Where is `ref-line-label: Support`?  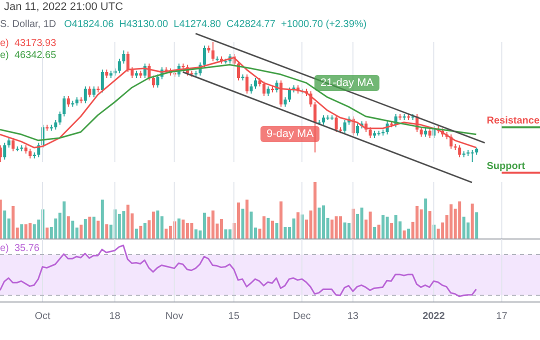
ref-line-label: Support is located at coordinates (506, 166).